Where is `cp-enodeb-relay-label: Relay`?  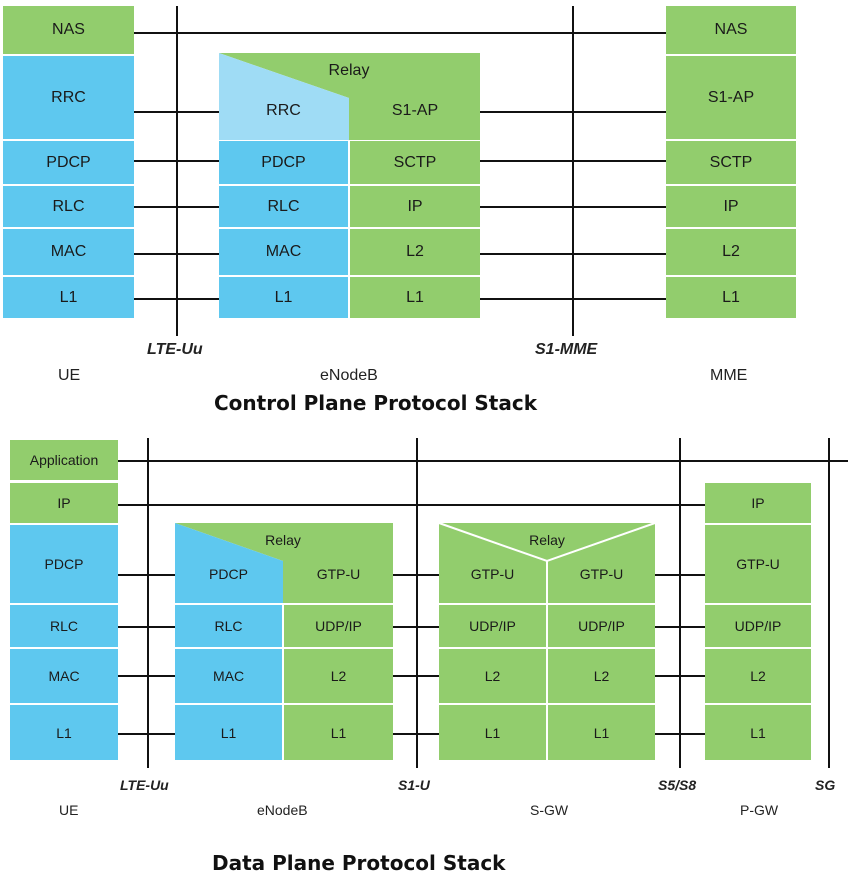 cp-enodeb-relay-label: Relay is located at coordinates (349, 70).